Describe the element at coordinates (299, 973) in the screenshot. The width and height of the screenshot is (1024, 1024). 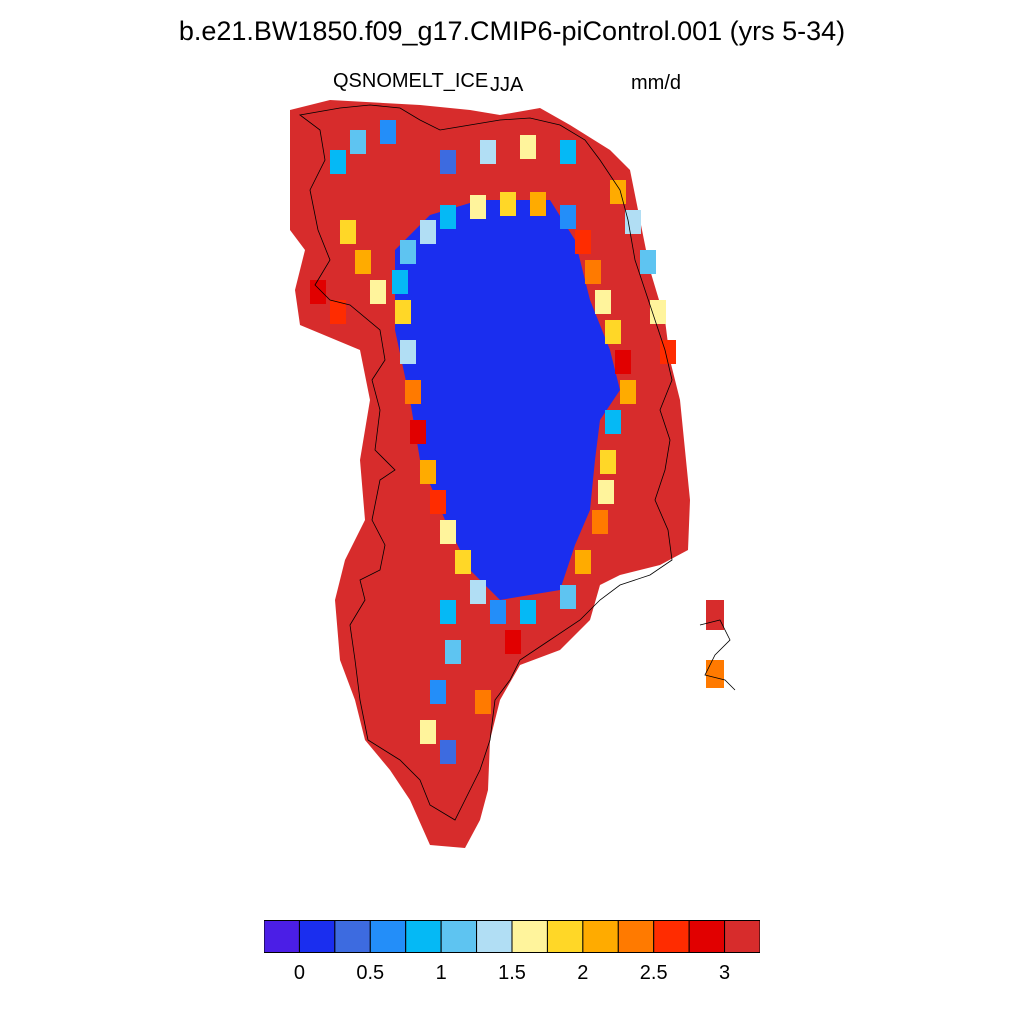
I see `colorbar-tick-label: 0` at that location.